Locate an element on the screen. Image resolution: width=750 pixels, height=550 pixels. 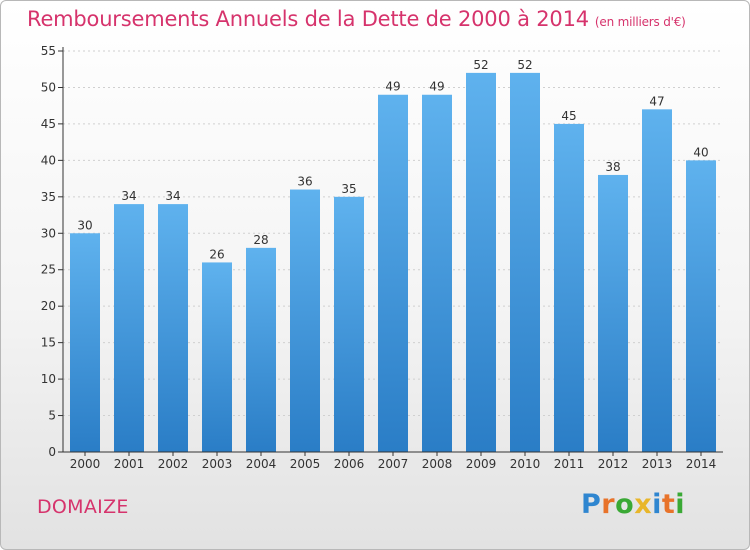
bar-value-label: 30 is located at coordinates (84, 225).